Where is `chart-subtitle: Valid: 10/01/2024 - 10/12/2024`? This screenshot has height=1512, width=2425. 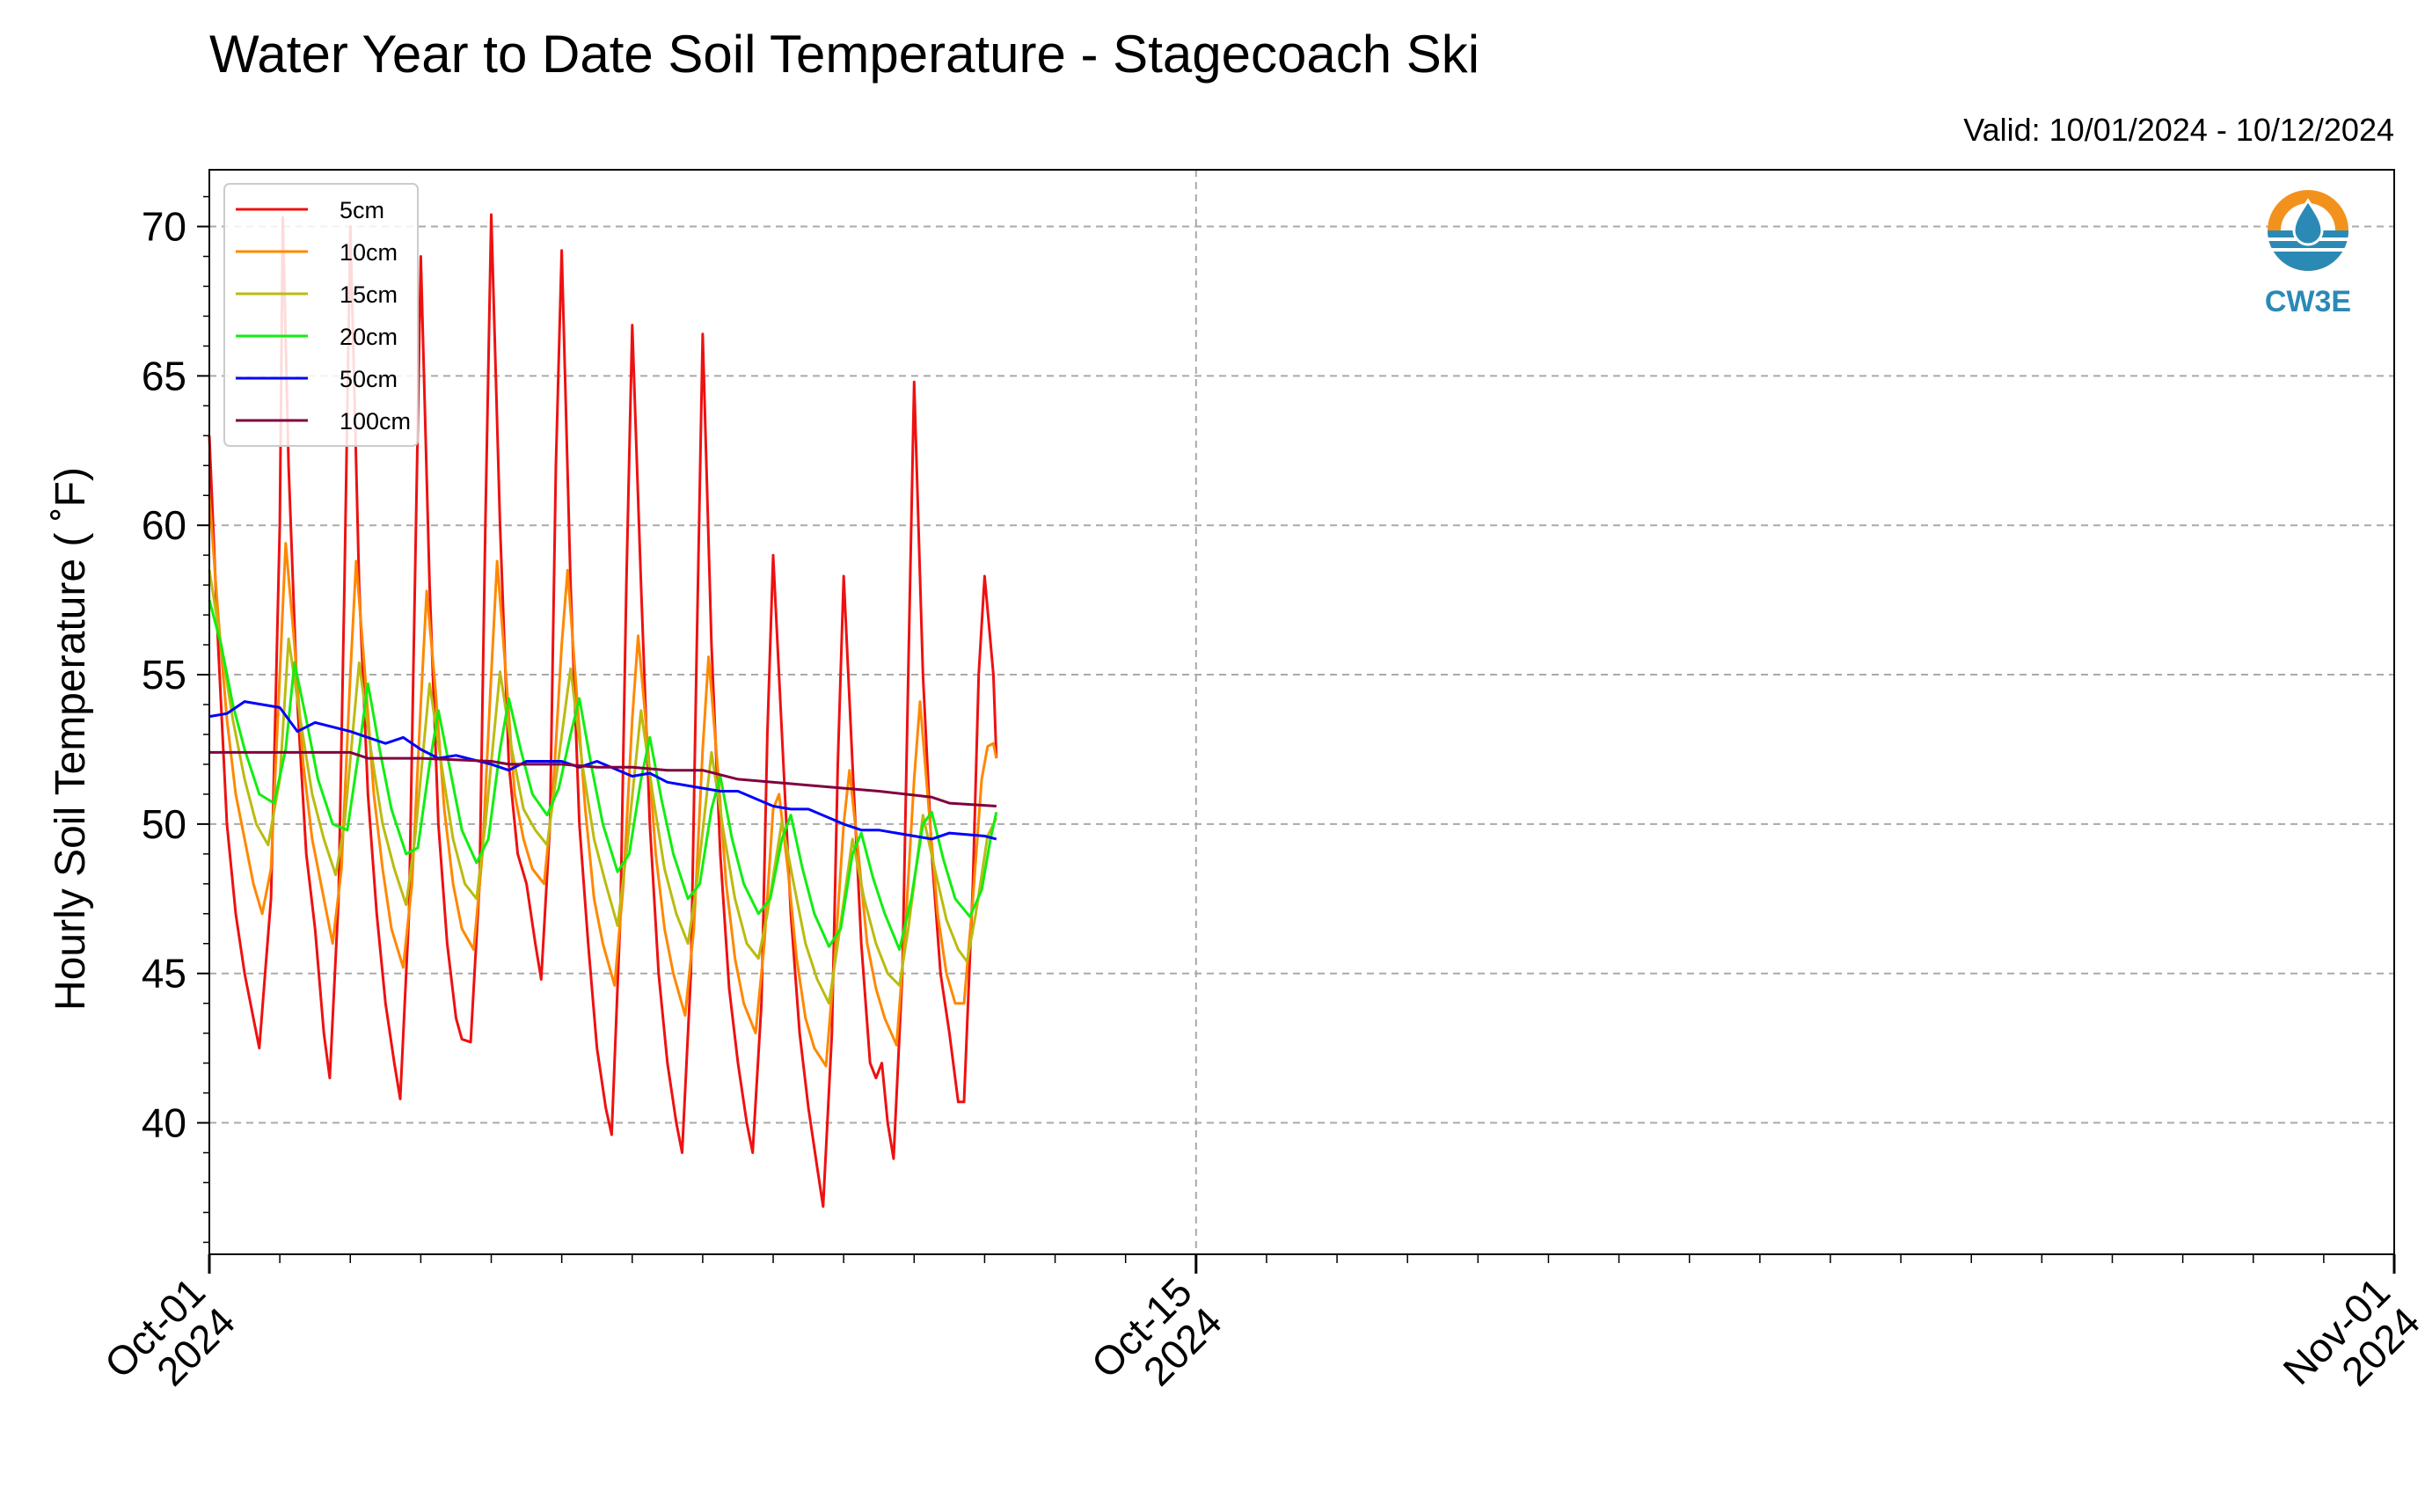
chart-subtitle: Valid: 10/01/2024 - 10/12/2024 is located at coordinates (2178, 130).